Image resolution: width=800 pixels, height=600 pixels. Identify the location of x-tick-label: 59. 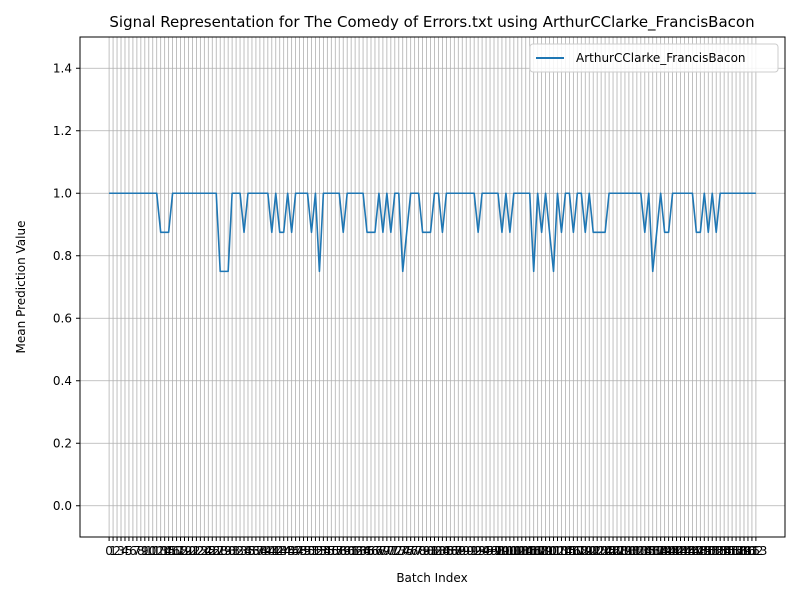
(343, 551).